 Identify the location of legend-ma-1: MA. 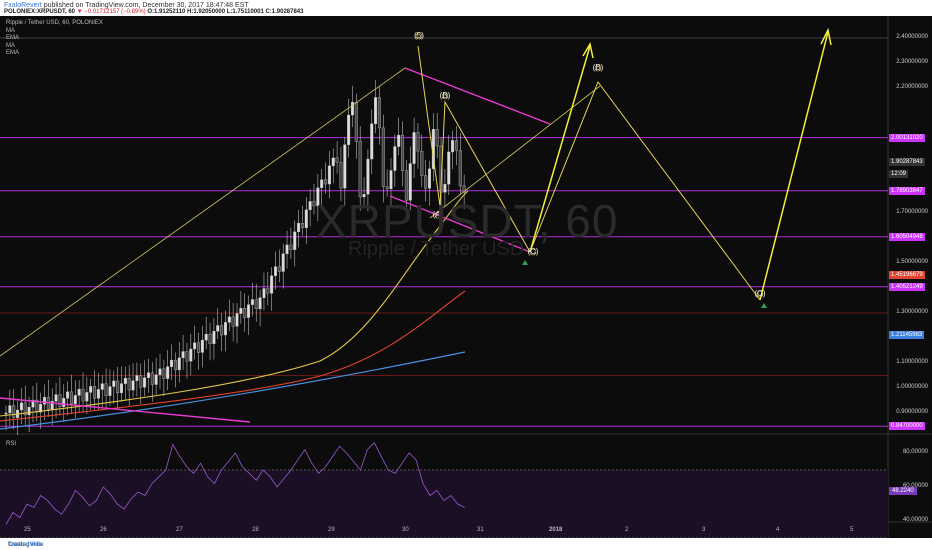
(10, 30).